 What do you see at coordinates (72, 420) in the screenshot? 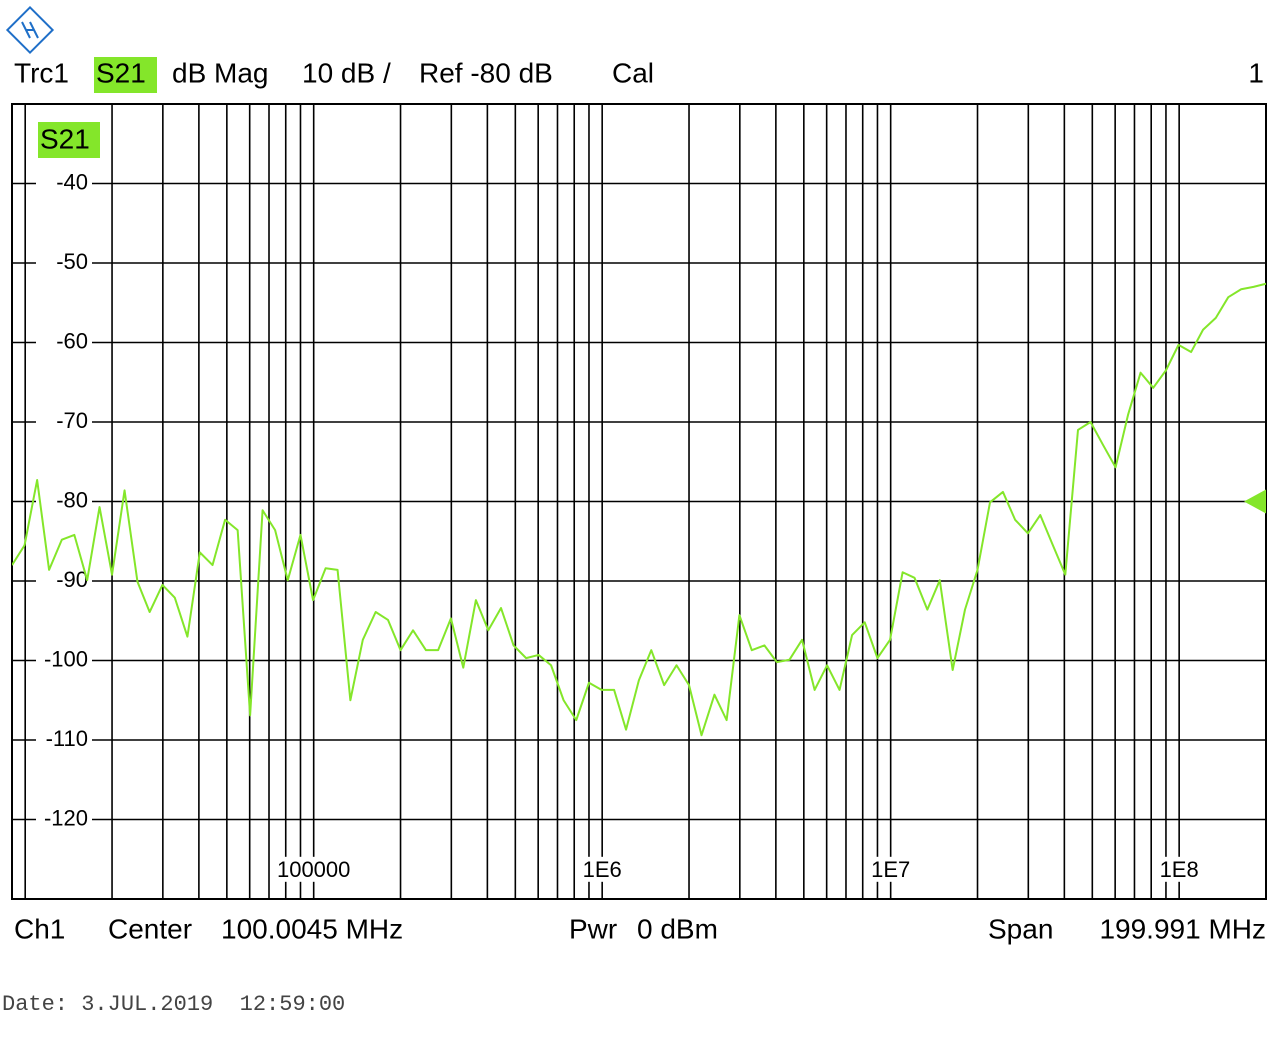
I see `y-tick-label: -70` at bounding box center [72, 420].